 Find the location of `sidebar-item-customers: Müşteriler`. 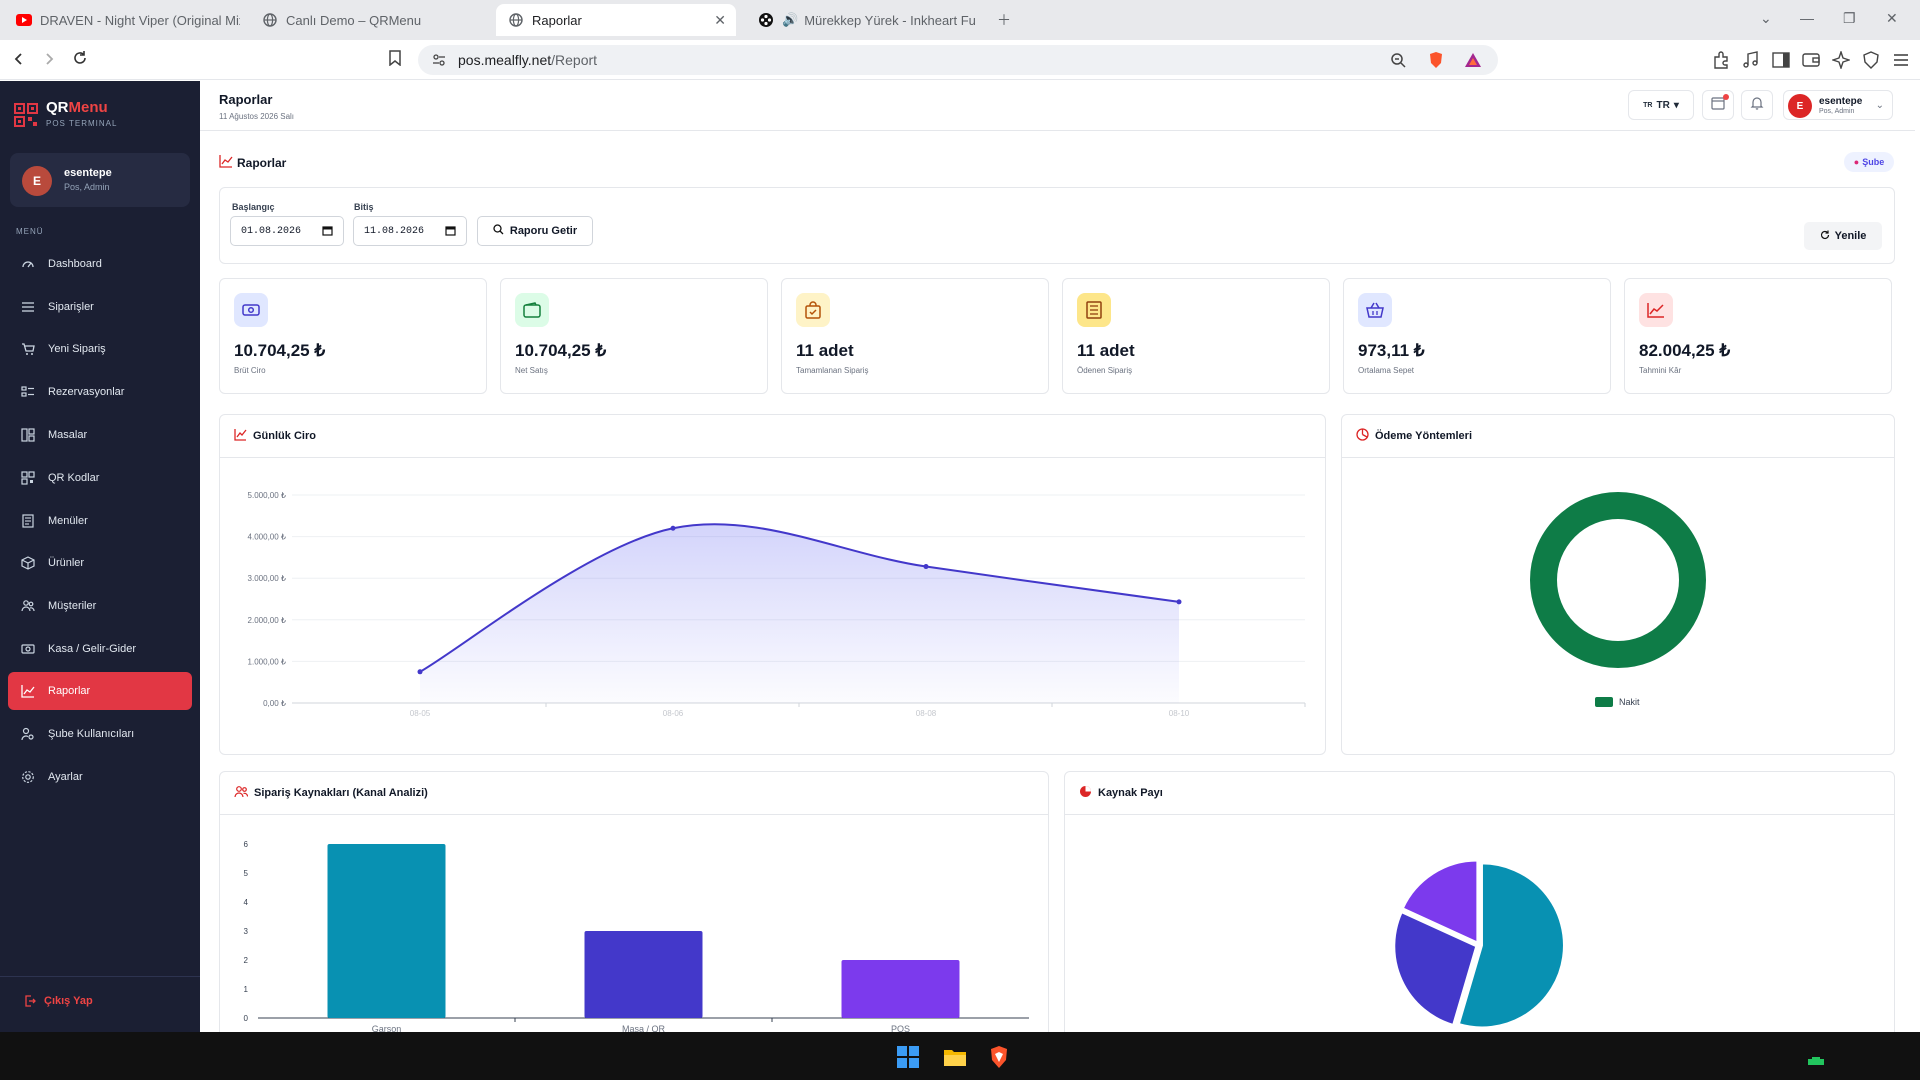

sidebar-item-customers: Müşteriler is located at coordinates (100, 606).